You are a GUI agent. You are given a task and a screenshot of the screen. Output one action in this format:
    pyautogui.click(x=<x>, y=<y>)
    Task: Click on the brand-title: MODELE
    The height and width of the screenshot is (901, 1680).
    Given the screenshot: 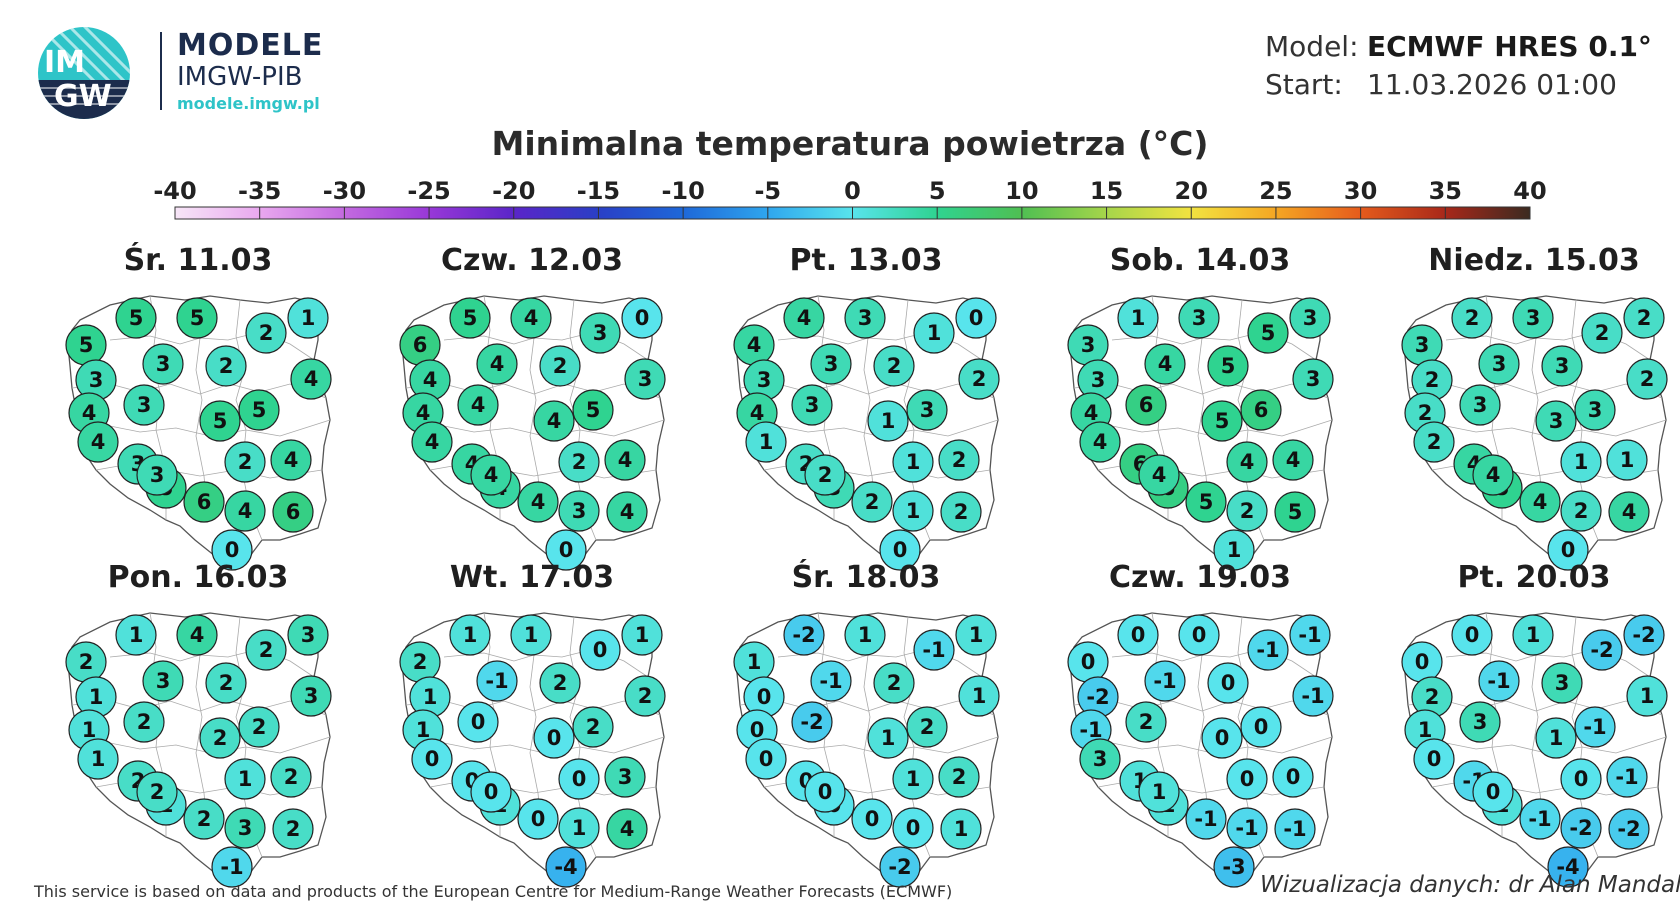 What is the action you would take?
    pyautogui.click(x=250, y=45)
    